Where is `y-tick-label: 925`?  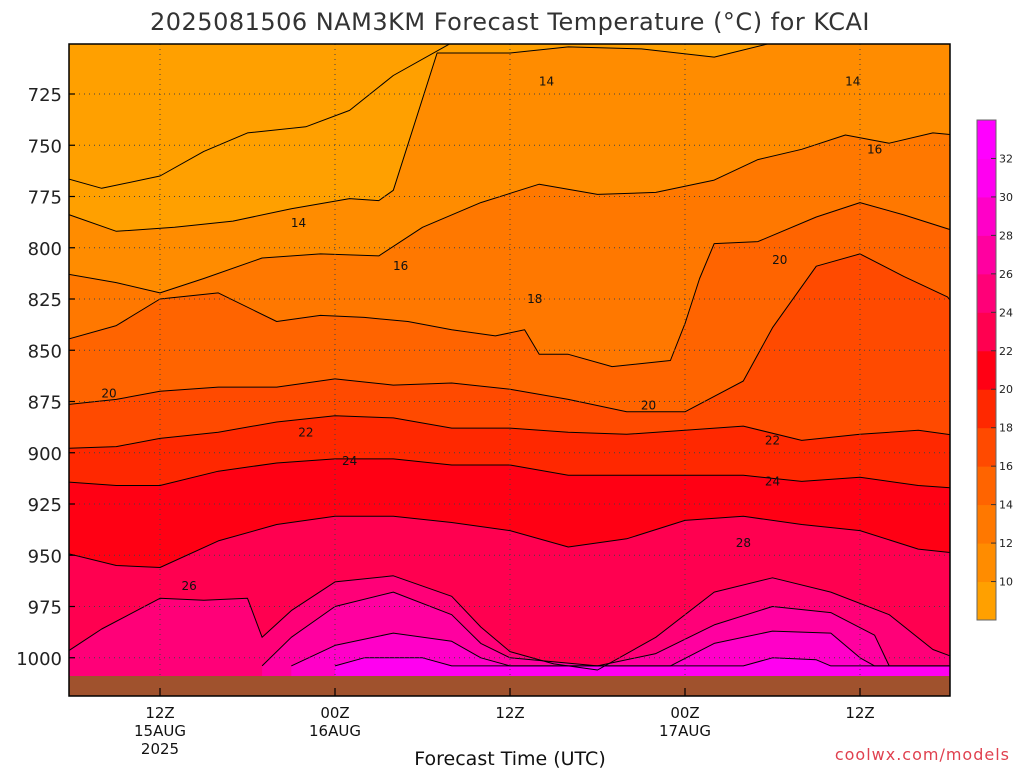
y-tick-label: 925 is located at coordinates (45, 505).